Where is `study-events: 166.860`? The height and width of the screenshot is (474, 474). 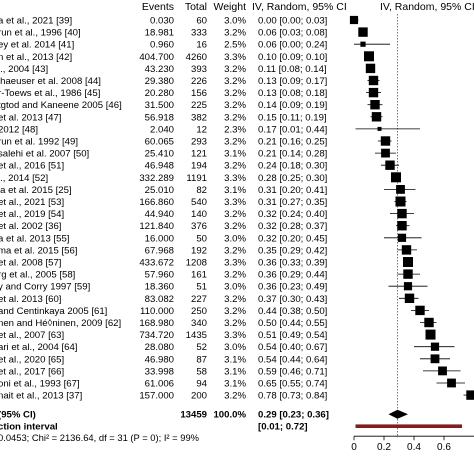 study-events: 166.860 is located at coordinates (156, 202).